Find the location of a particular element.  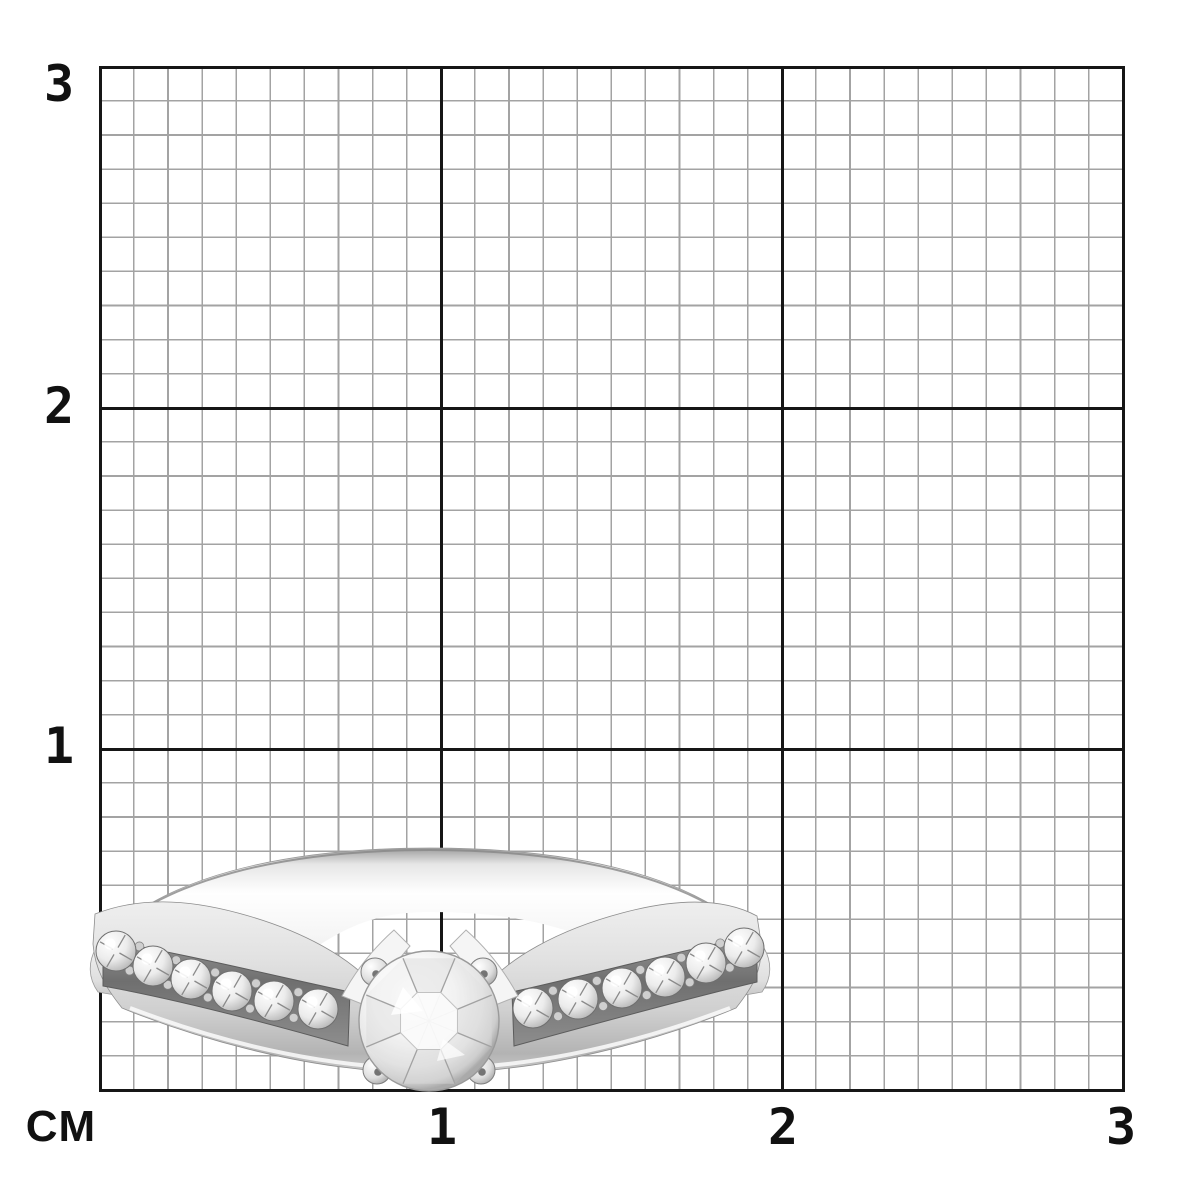

y-axis-label-2: 2 is located at coordinates (59, 406).